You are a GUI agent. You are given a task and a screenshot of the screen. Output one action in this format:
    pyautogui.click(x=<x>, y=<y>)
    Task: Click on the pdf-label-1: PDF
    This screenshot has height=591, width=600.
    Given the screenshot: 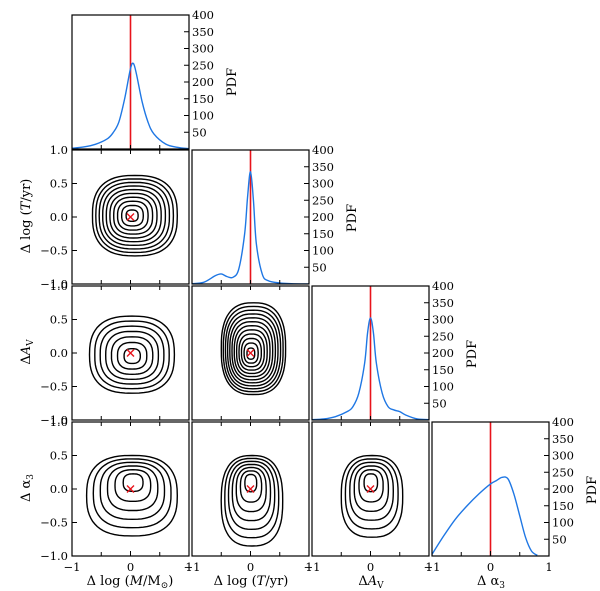 What is the action you would take?
    pyautogui.click(x=232, y=82)
    